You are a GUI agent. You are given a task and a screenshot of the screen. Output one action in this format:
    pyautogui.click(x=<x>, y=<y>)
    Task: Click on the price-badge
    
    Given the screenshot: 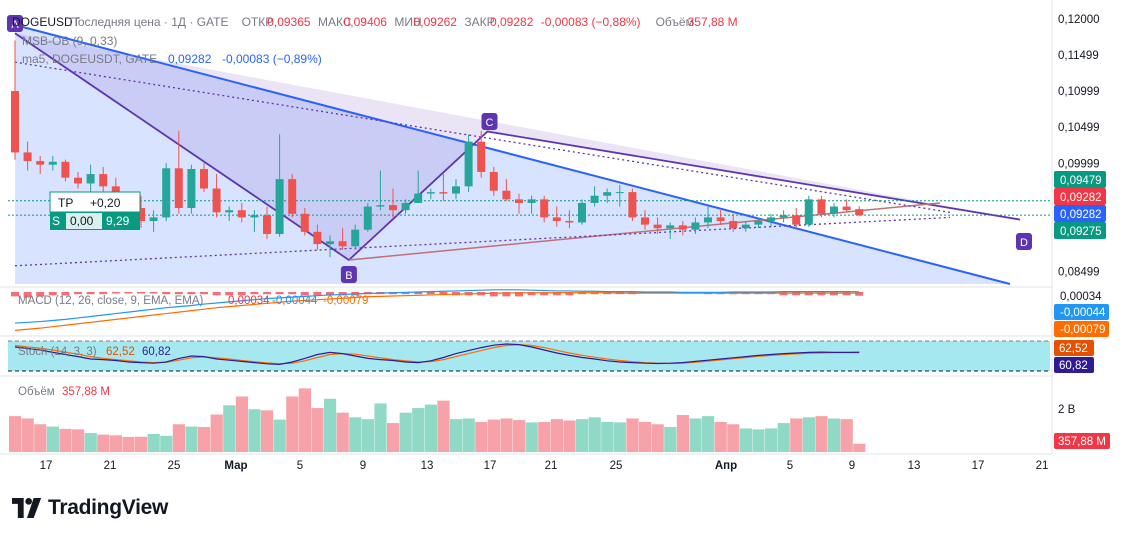 What is the action you would take?
    pyautogui.click(x=1080, y=196)
    